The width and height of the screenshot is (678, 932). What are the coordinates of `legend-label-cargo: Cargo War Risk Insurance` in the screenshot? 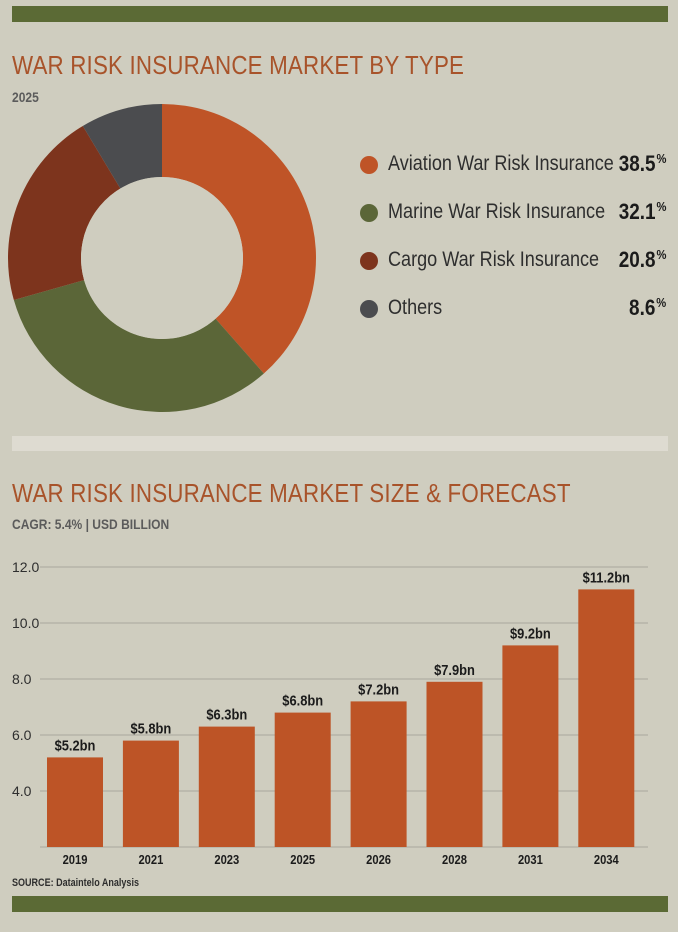 It's located at (494, 259).